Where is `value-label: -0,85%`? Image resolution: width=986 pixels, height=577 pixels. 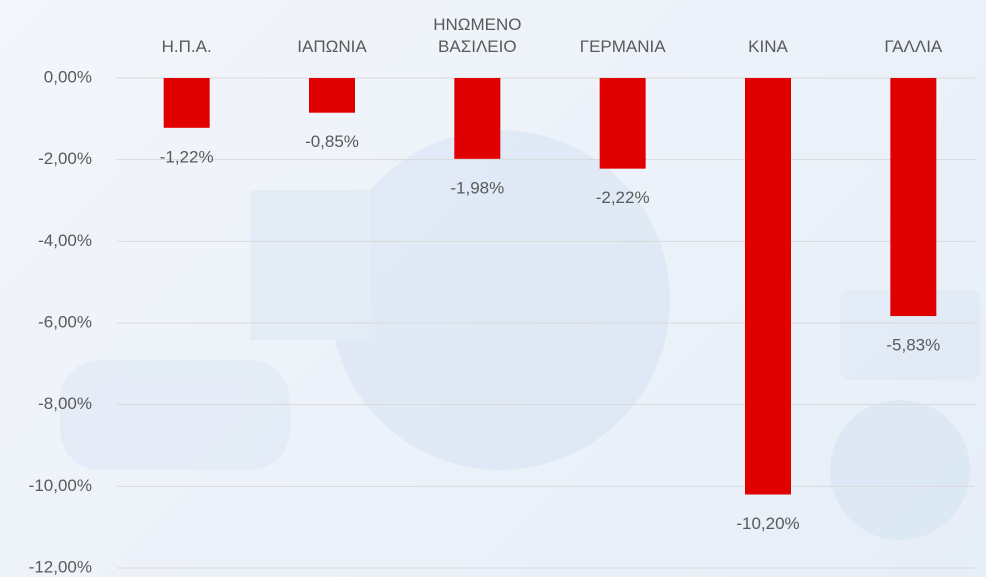
value-label: -0,85% is located at coordinates (332, 141).